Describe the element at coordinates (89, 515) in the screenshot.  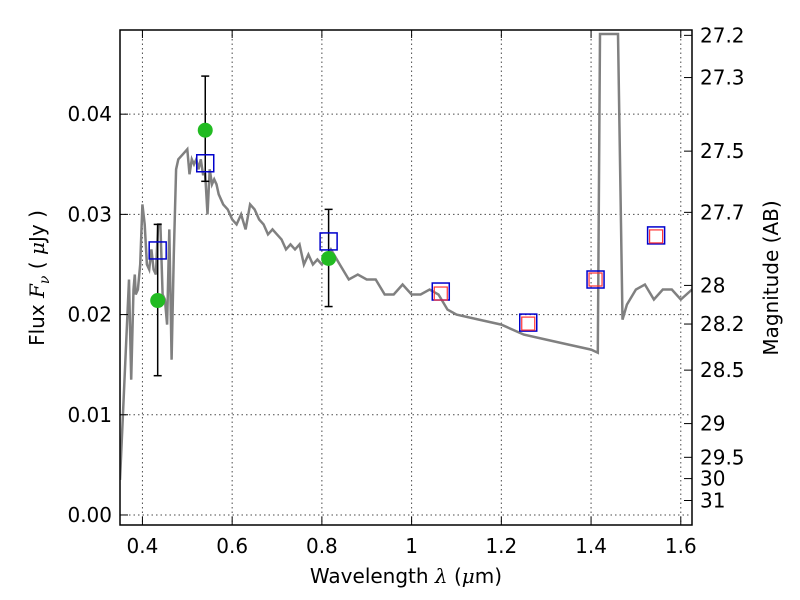
I see `y-tick-label: 0.00` at that location.